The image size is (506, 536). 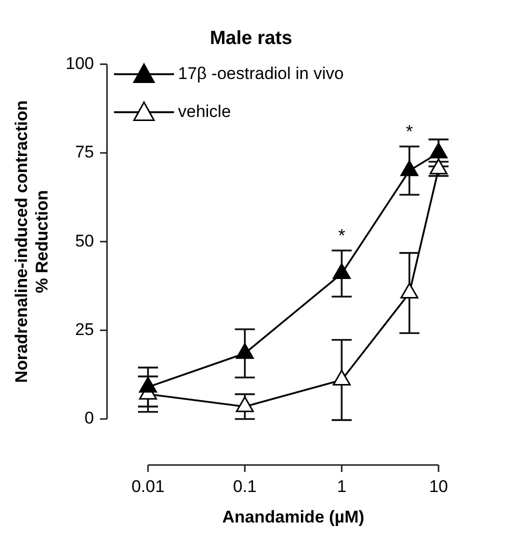 What do you see at coordinates (204, 111) in the screenshot?
I see `legend-label: vehicle` at bounding box center [204, 111].